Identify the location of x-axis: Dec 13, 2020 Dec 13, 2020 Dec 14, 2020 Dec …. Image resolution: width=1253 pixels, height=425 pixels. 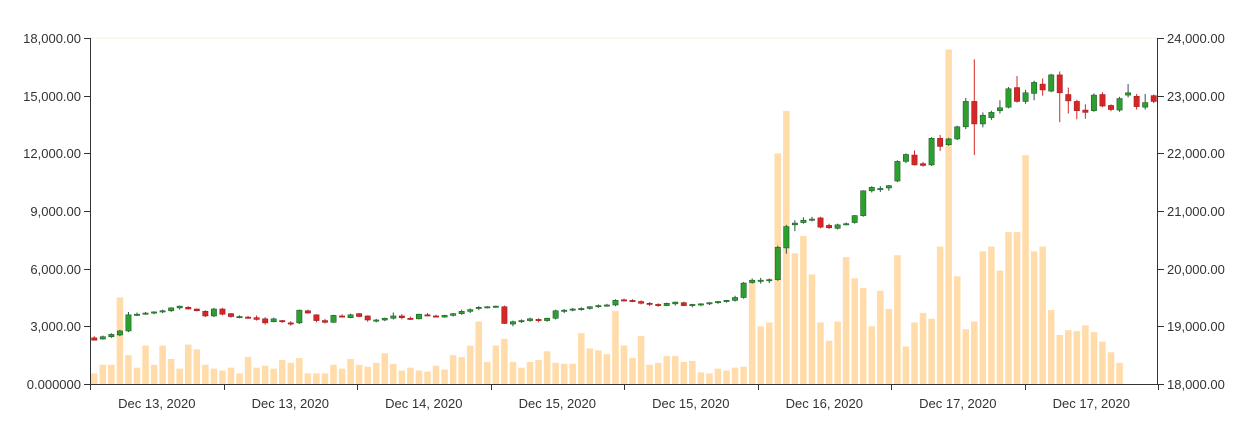
(624, 397).